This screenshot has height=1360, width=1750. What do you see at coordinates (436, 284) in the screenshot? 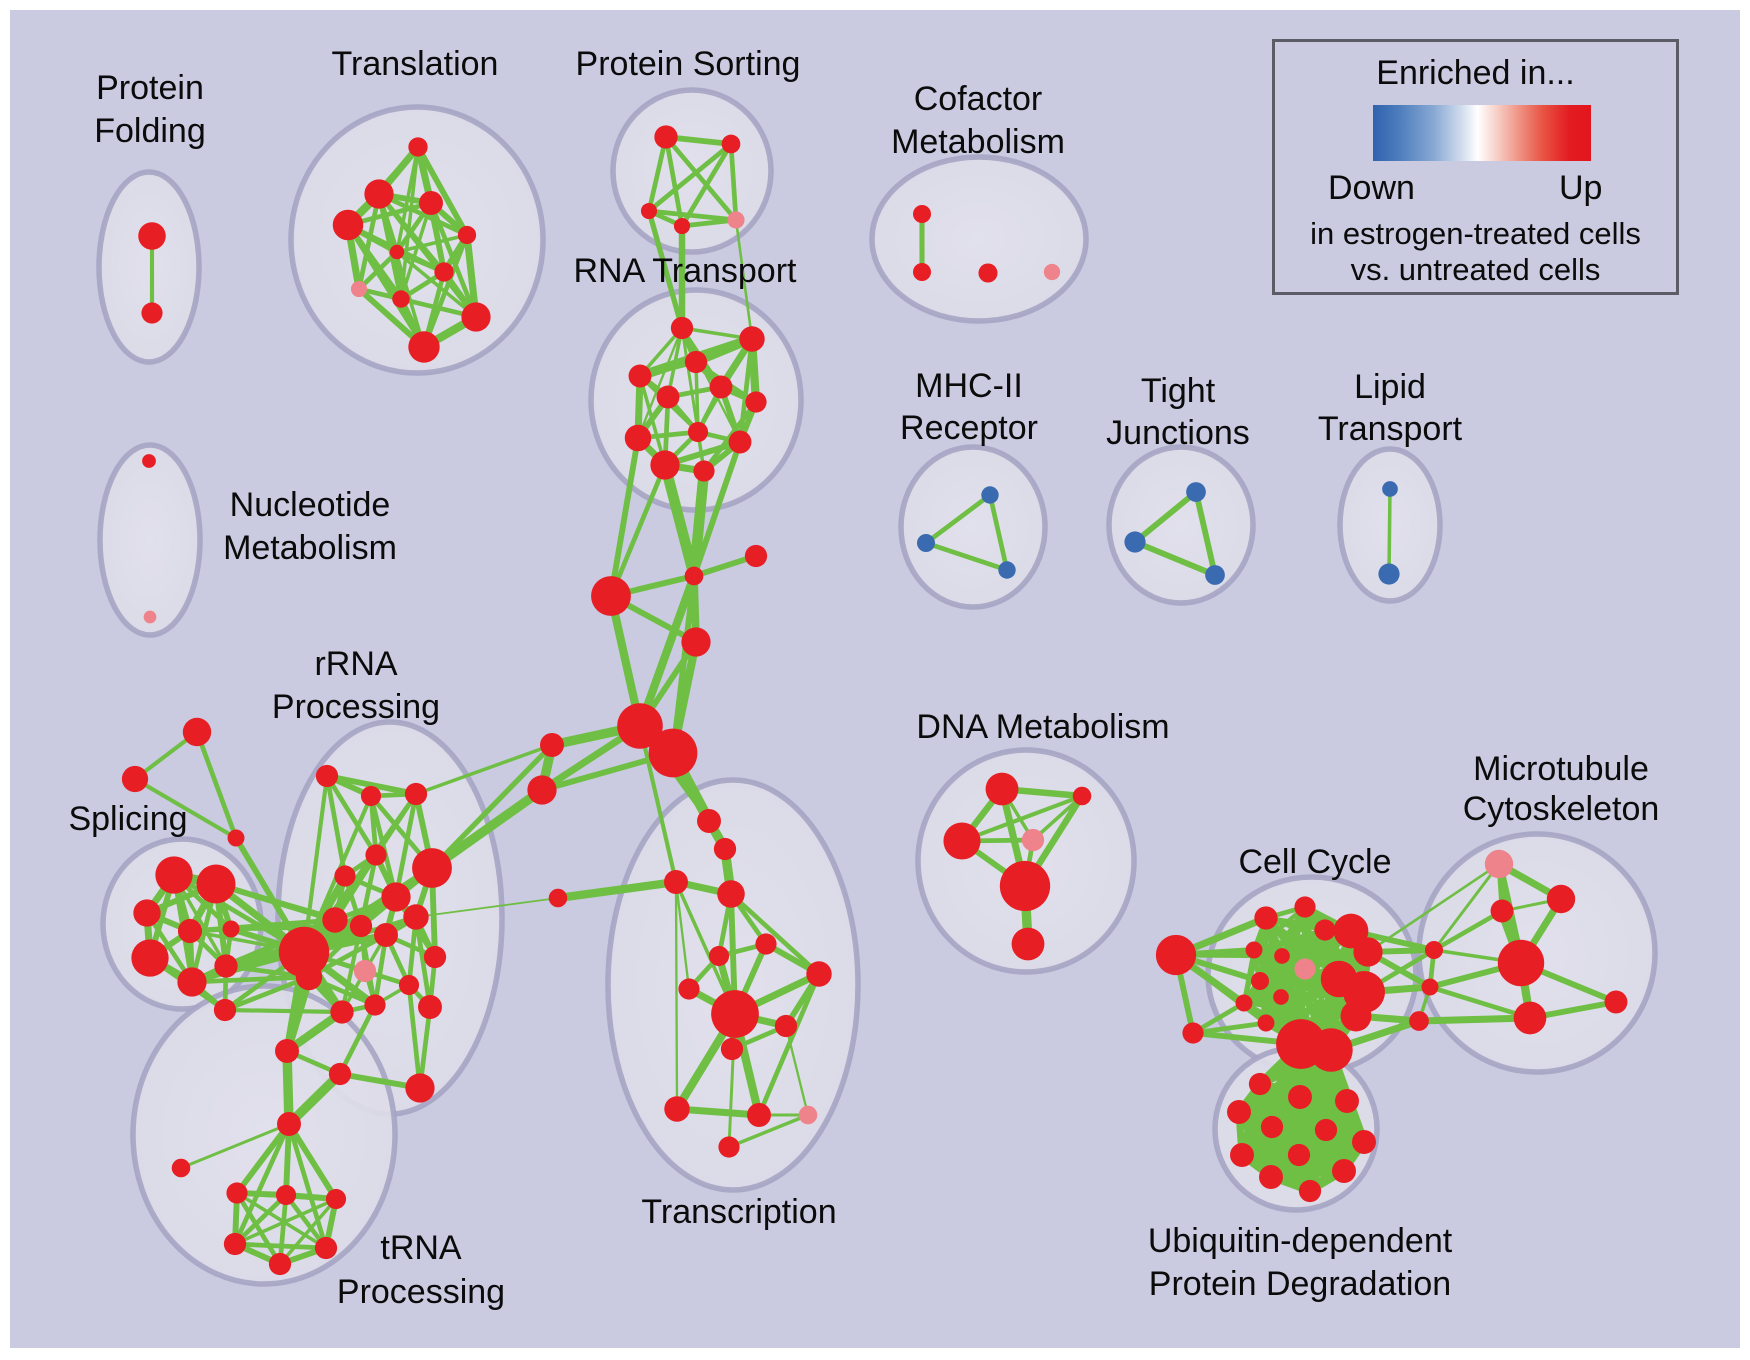
I see `edge-t6-t10` at bounding box center [436, 284].